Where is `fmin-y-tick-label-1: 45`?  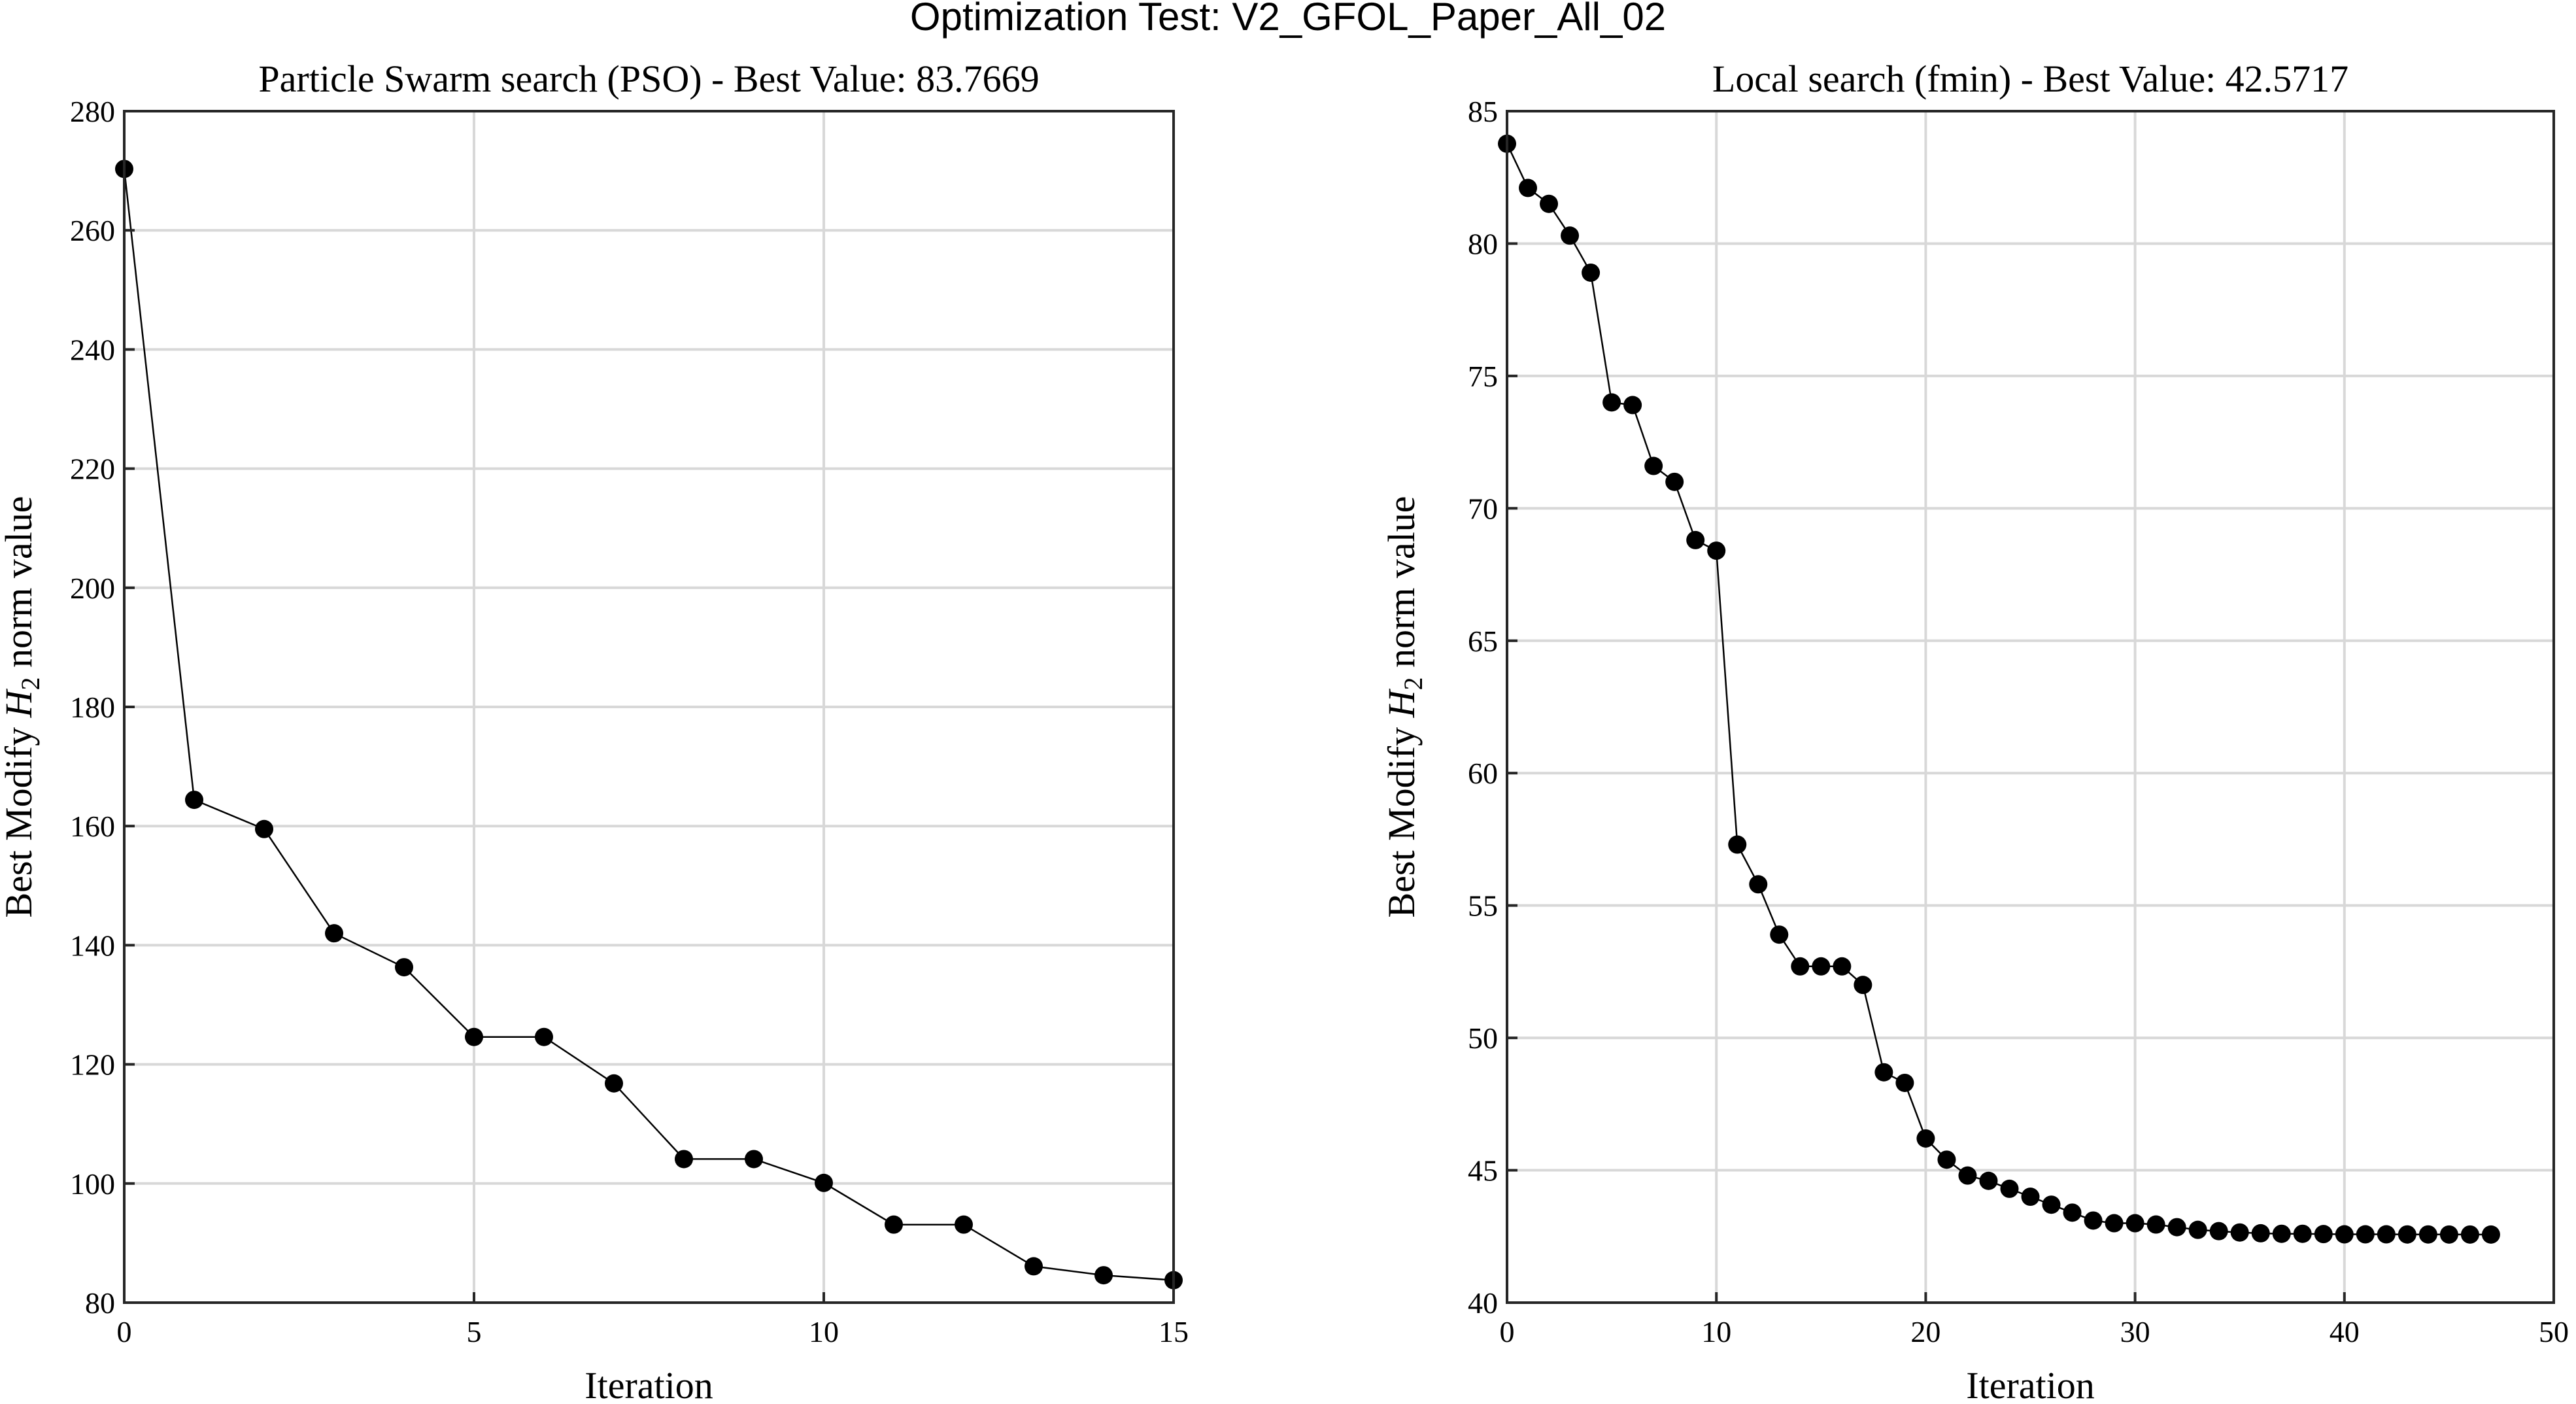
fmin-y-tick-label-1: 45 is located at coordinates (1483, 1171).